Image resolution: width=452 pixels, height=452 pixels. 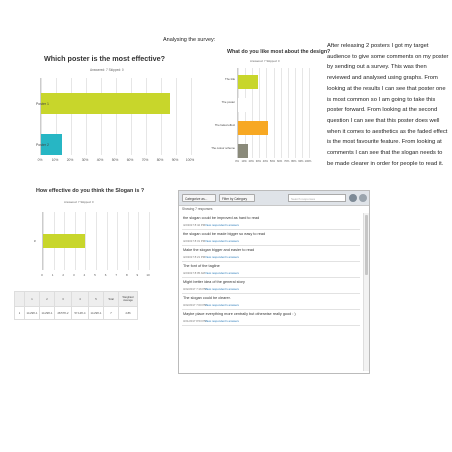 I want to click on response-date: 3/21/2017 8:53 PM, so click(x=195, y=321).